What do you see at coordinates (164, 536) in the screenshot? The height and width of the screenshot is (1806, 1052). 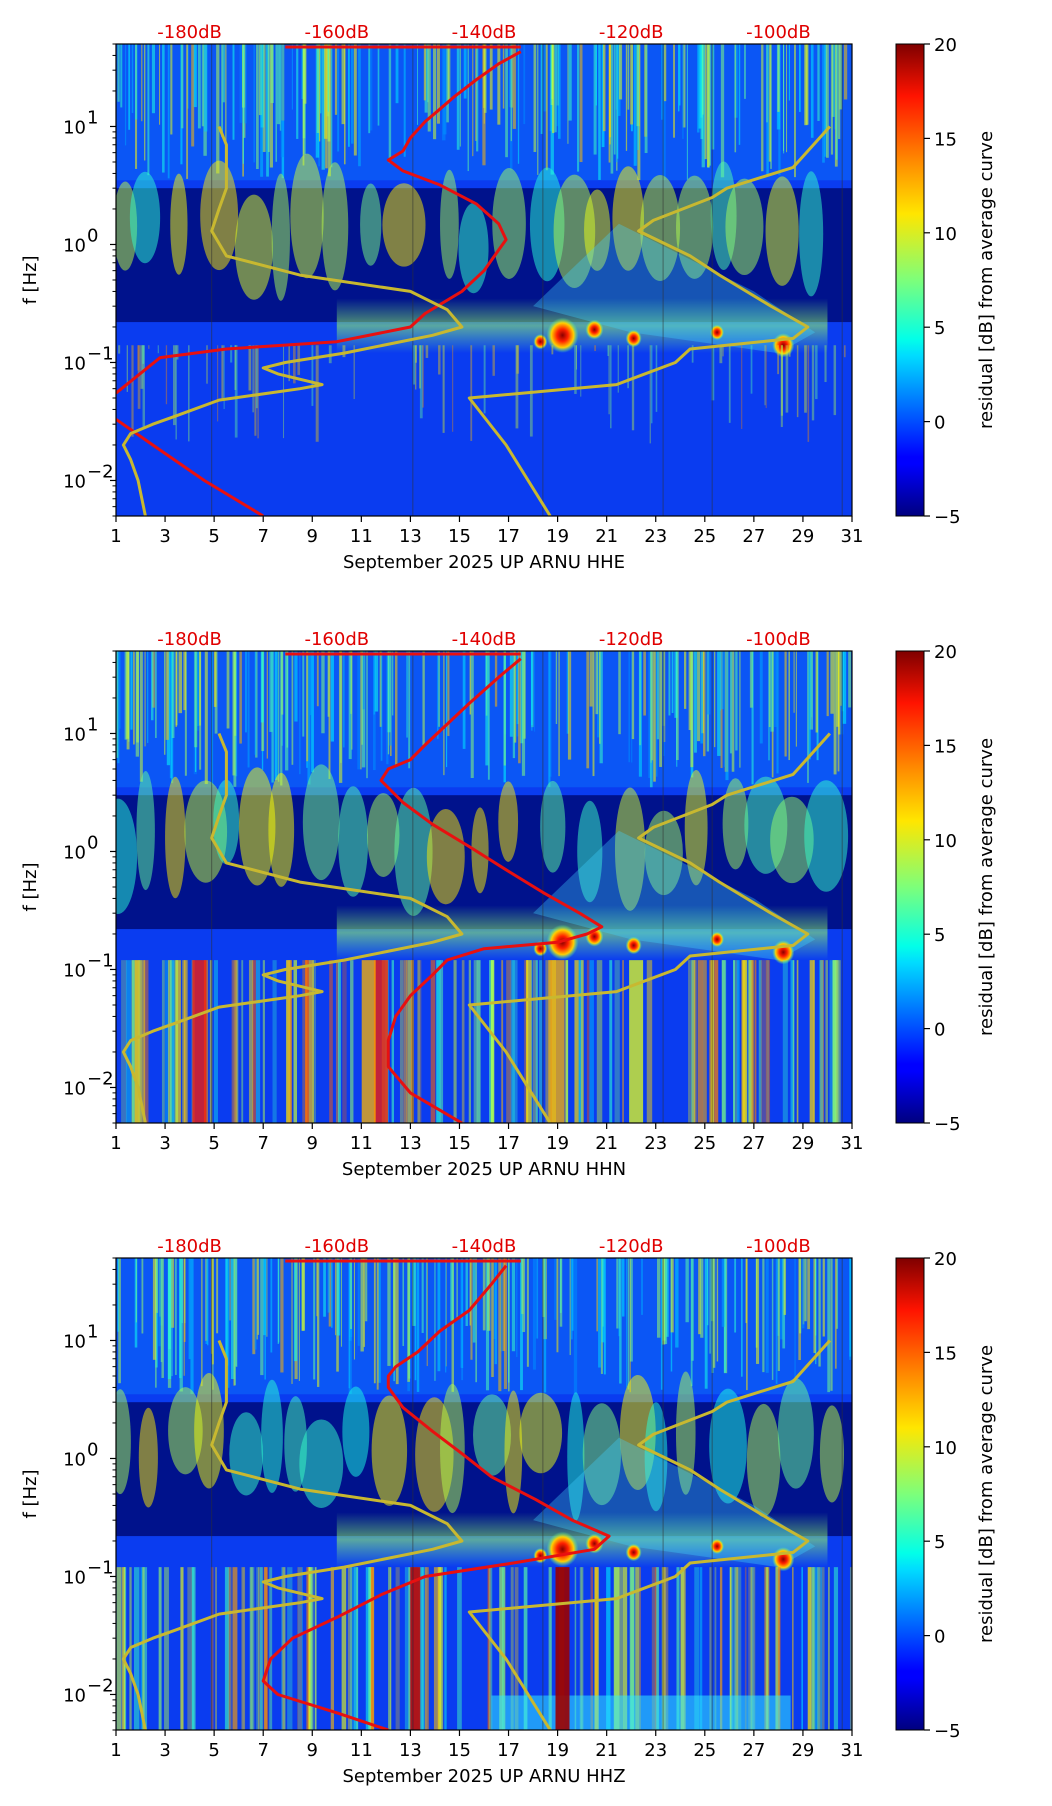 I see `x-tick-label: 3` at bounding box center [164, 536].